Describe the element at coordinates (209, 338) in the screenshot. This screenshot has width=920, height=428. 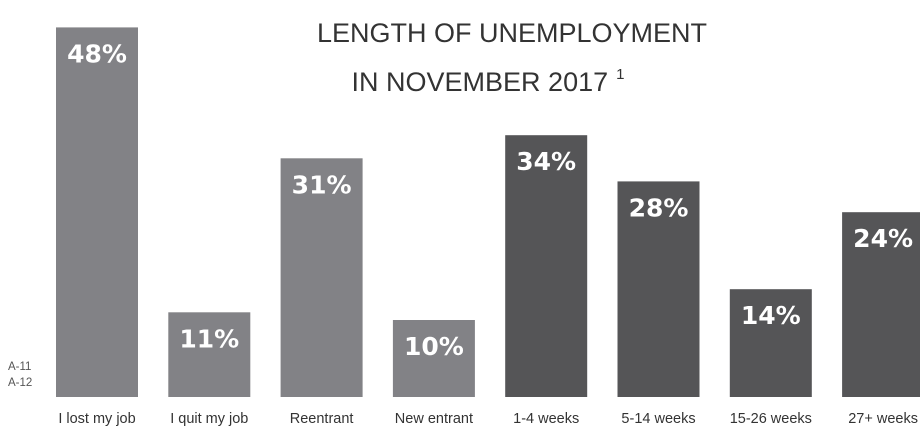
I see `bar-value-label-1: 11%` at that location.